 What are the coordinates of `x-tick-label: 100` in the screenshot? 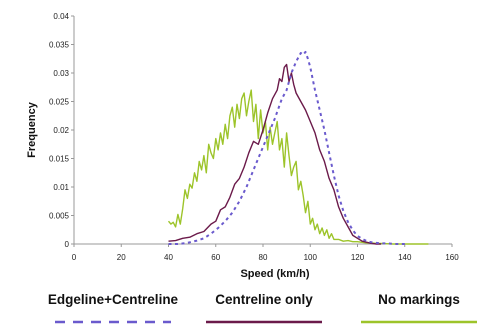 It's located at (311, 257).